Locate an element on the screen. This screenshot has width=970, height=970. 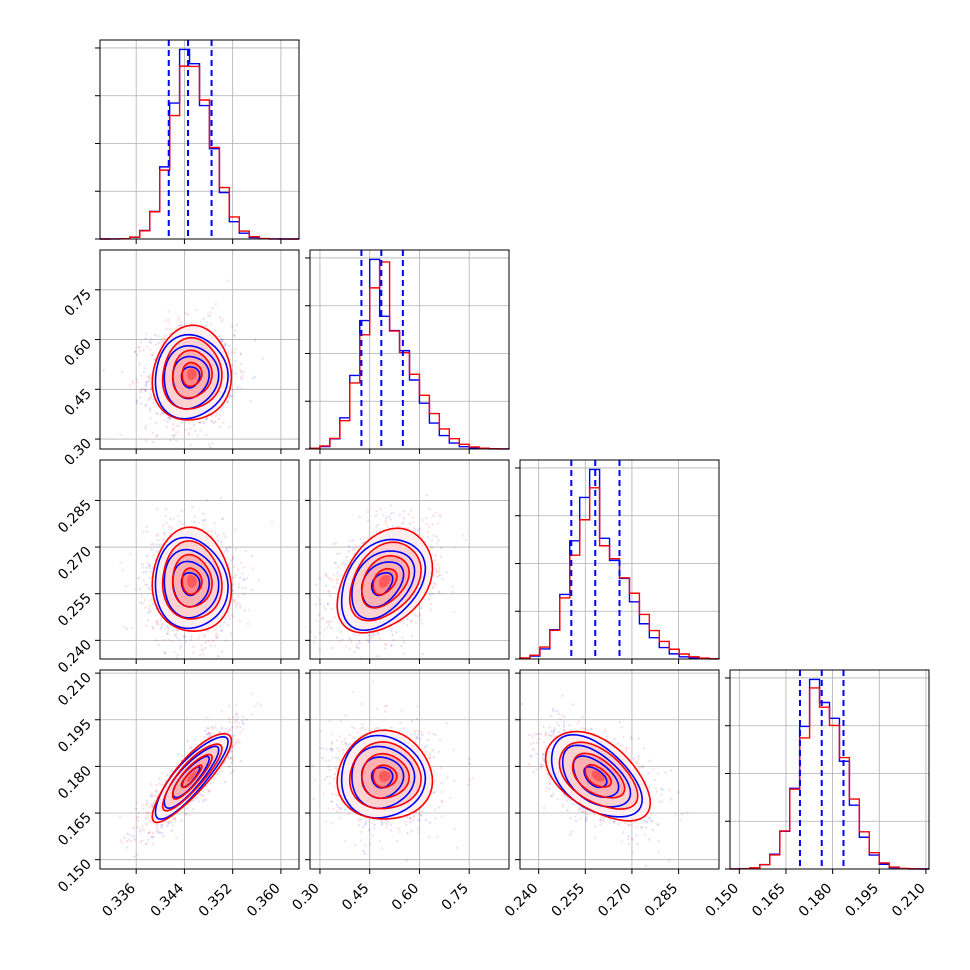
contour-panel: 0.300.450.600.75 is located at coordinates (180, 359).